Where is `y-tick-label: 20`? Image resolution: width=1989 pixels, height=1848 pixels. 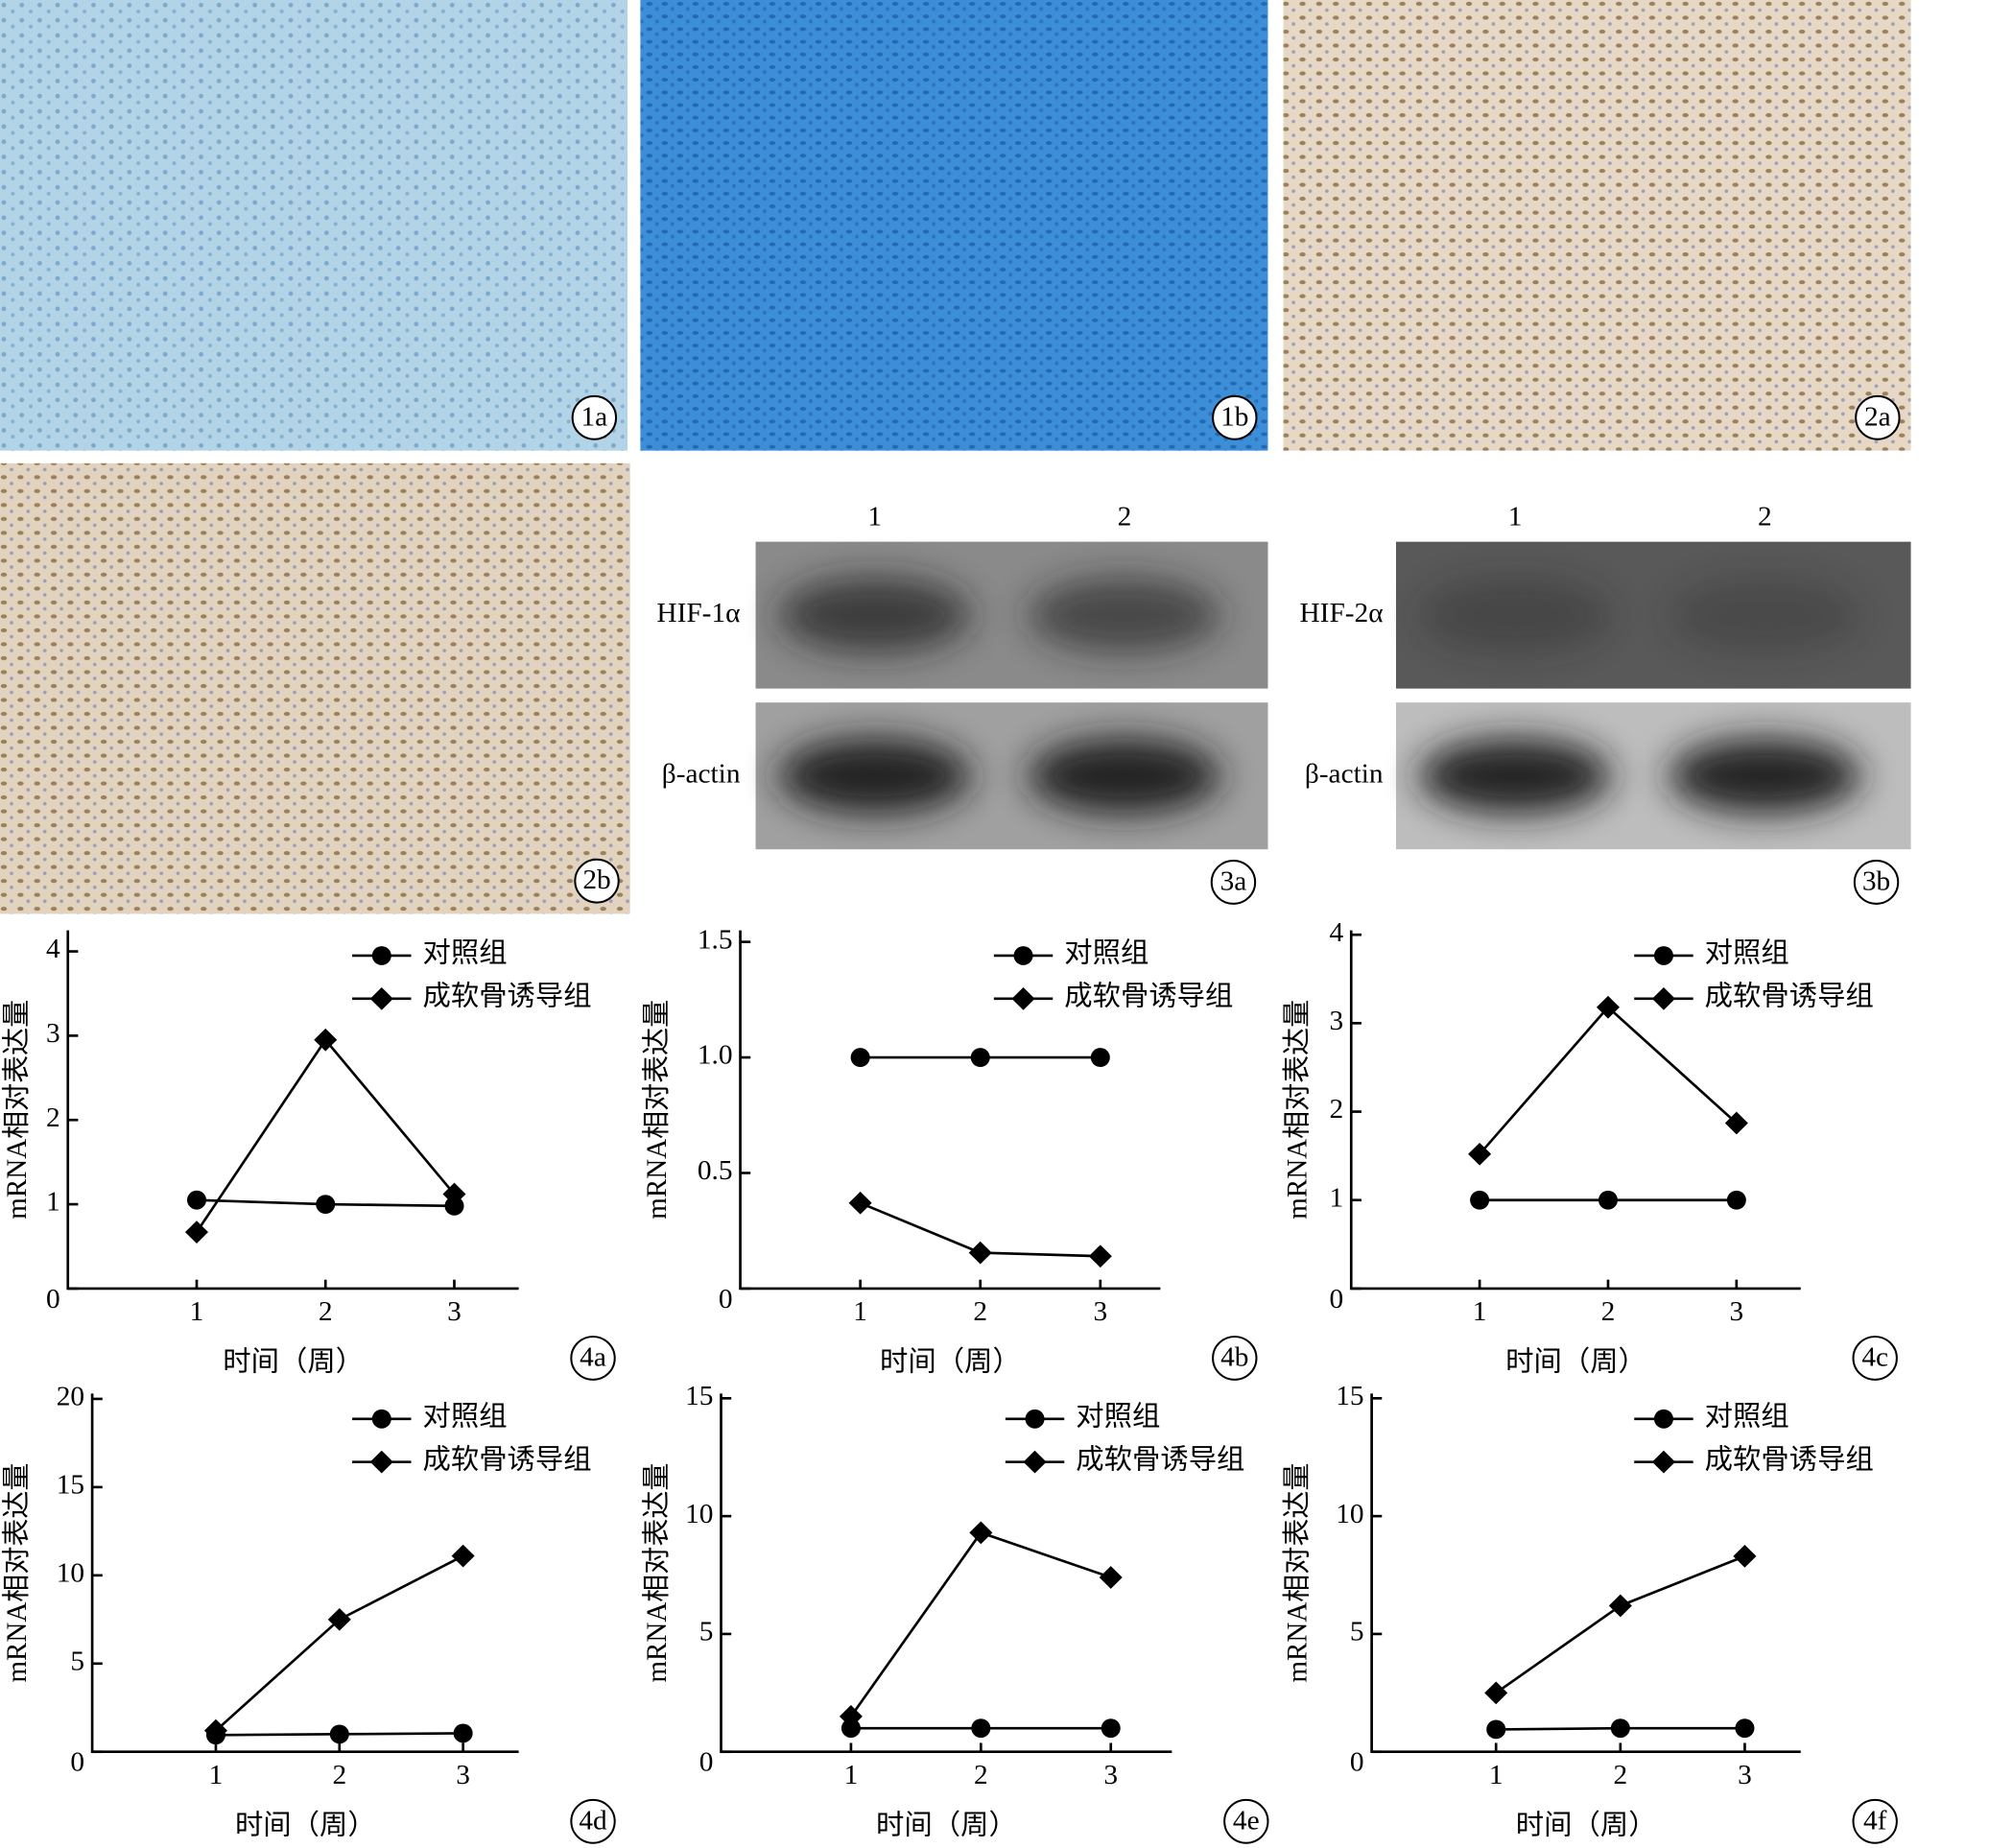 y-tick-label: 20 is located at coordinates (71, 1397).